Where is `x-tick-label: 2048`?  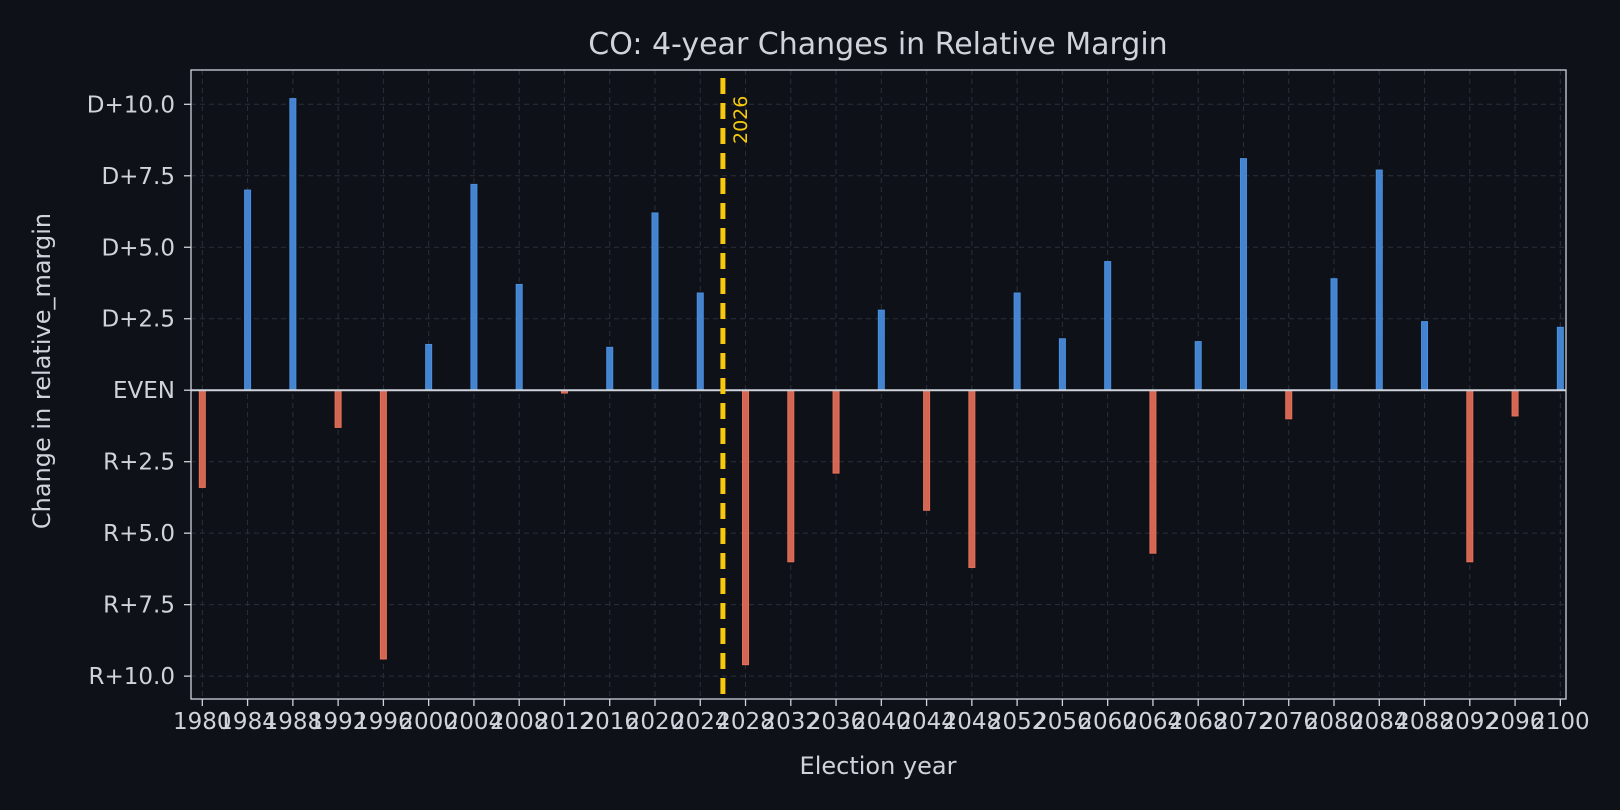 x-tick-label: 2048 is located at coordinates (972, 722).